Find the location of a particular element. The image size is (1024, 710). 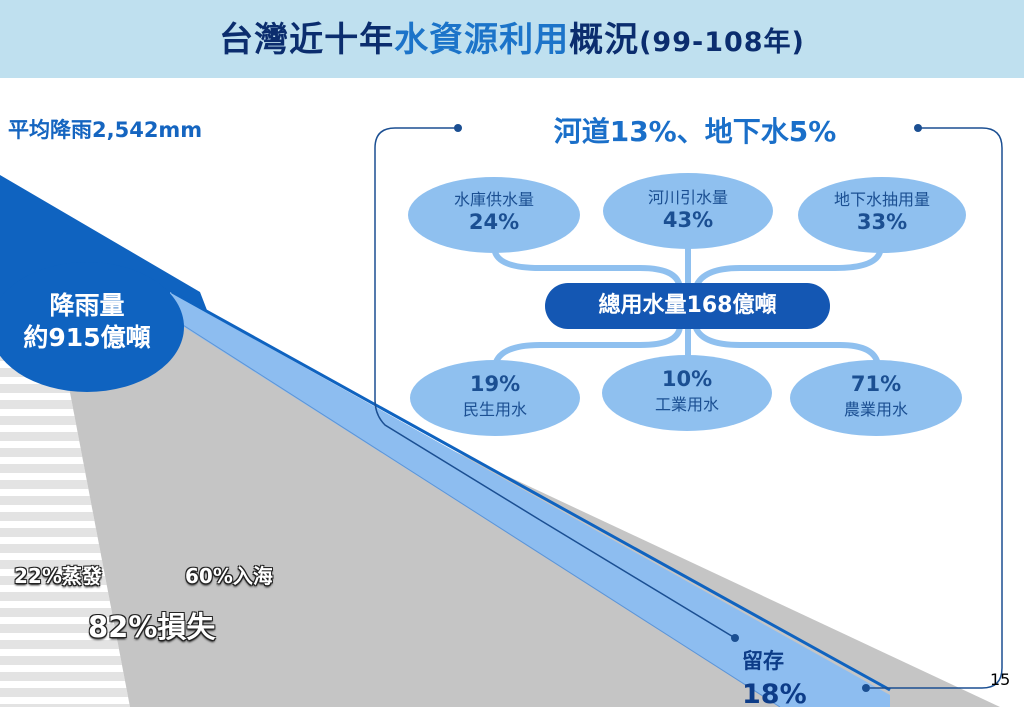

panel-outline-dot-left is located at coordinates (458, 128).